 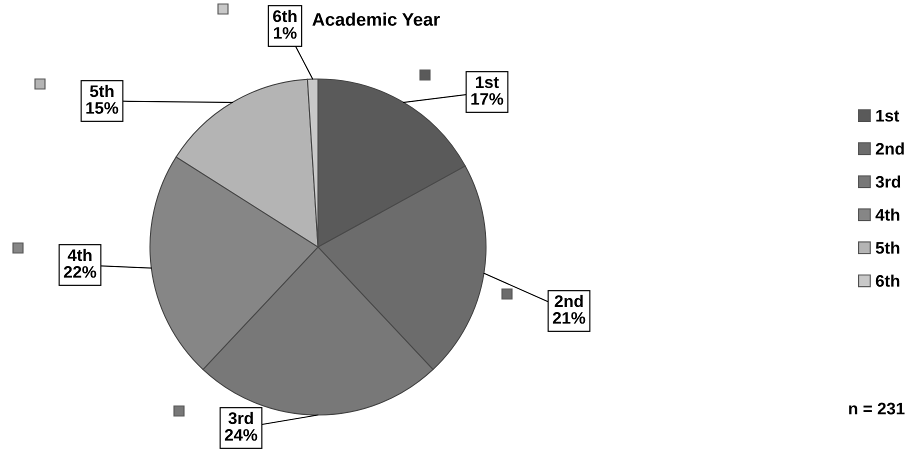 I want to click on legend-label: 5th, so click(x=888, y=248).